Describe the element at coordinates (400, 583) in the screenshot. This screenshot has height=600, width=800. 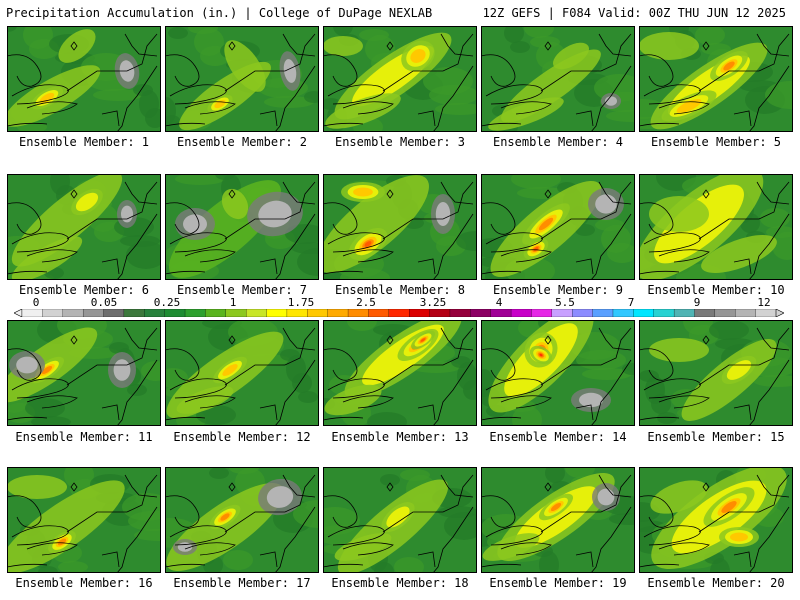
I see `ensemble-member-label: Ensemble Member: 18` at that location.